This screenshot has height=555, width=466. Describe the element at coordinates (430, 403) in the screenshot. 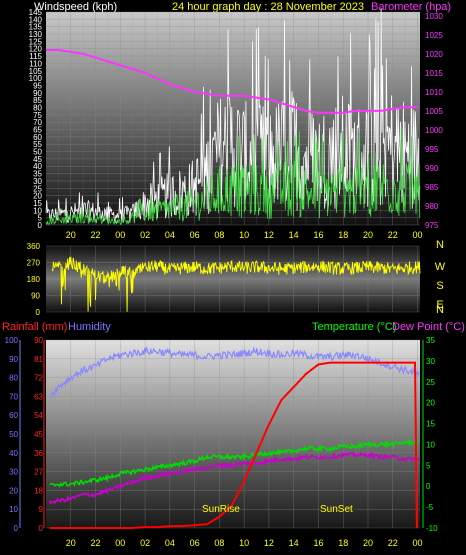

I see `temperature-y-tick: 20` at that location.